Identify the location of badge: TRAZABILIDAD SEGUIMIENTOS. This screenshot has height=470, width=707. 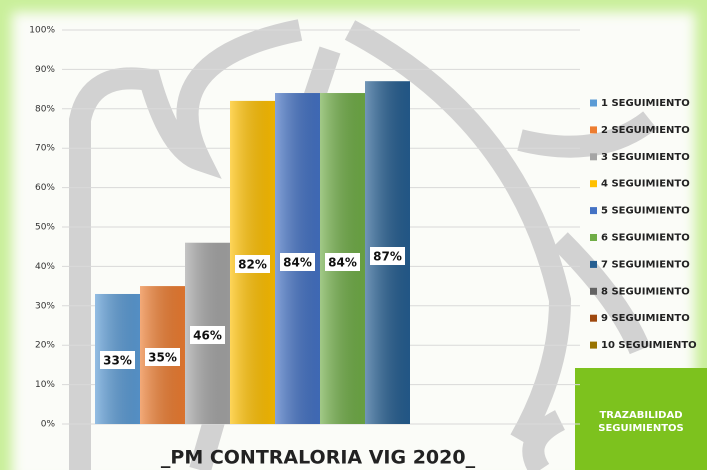
(640, 422).